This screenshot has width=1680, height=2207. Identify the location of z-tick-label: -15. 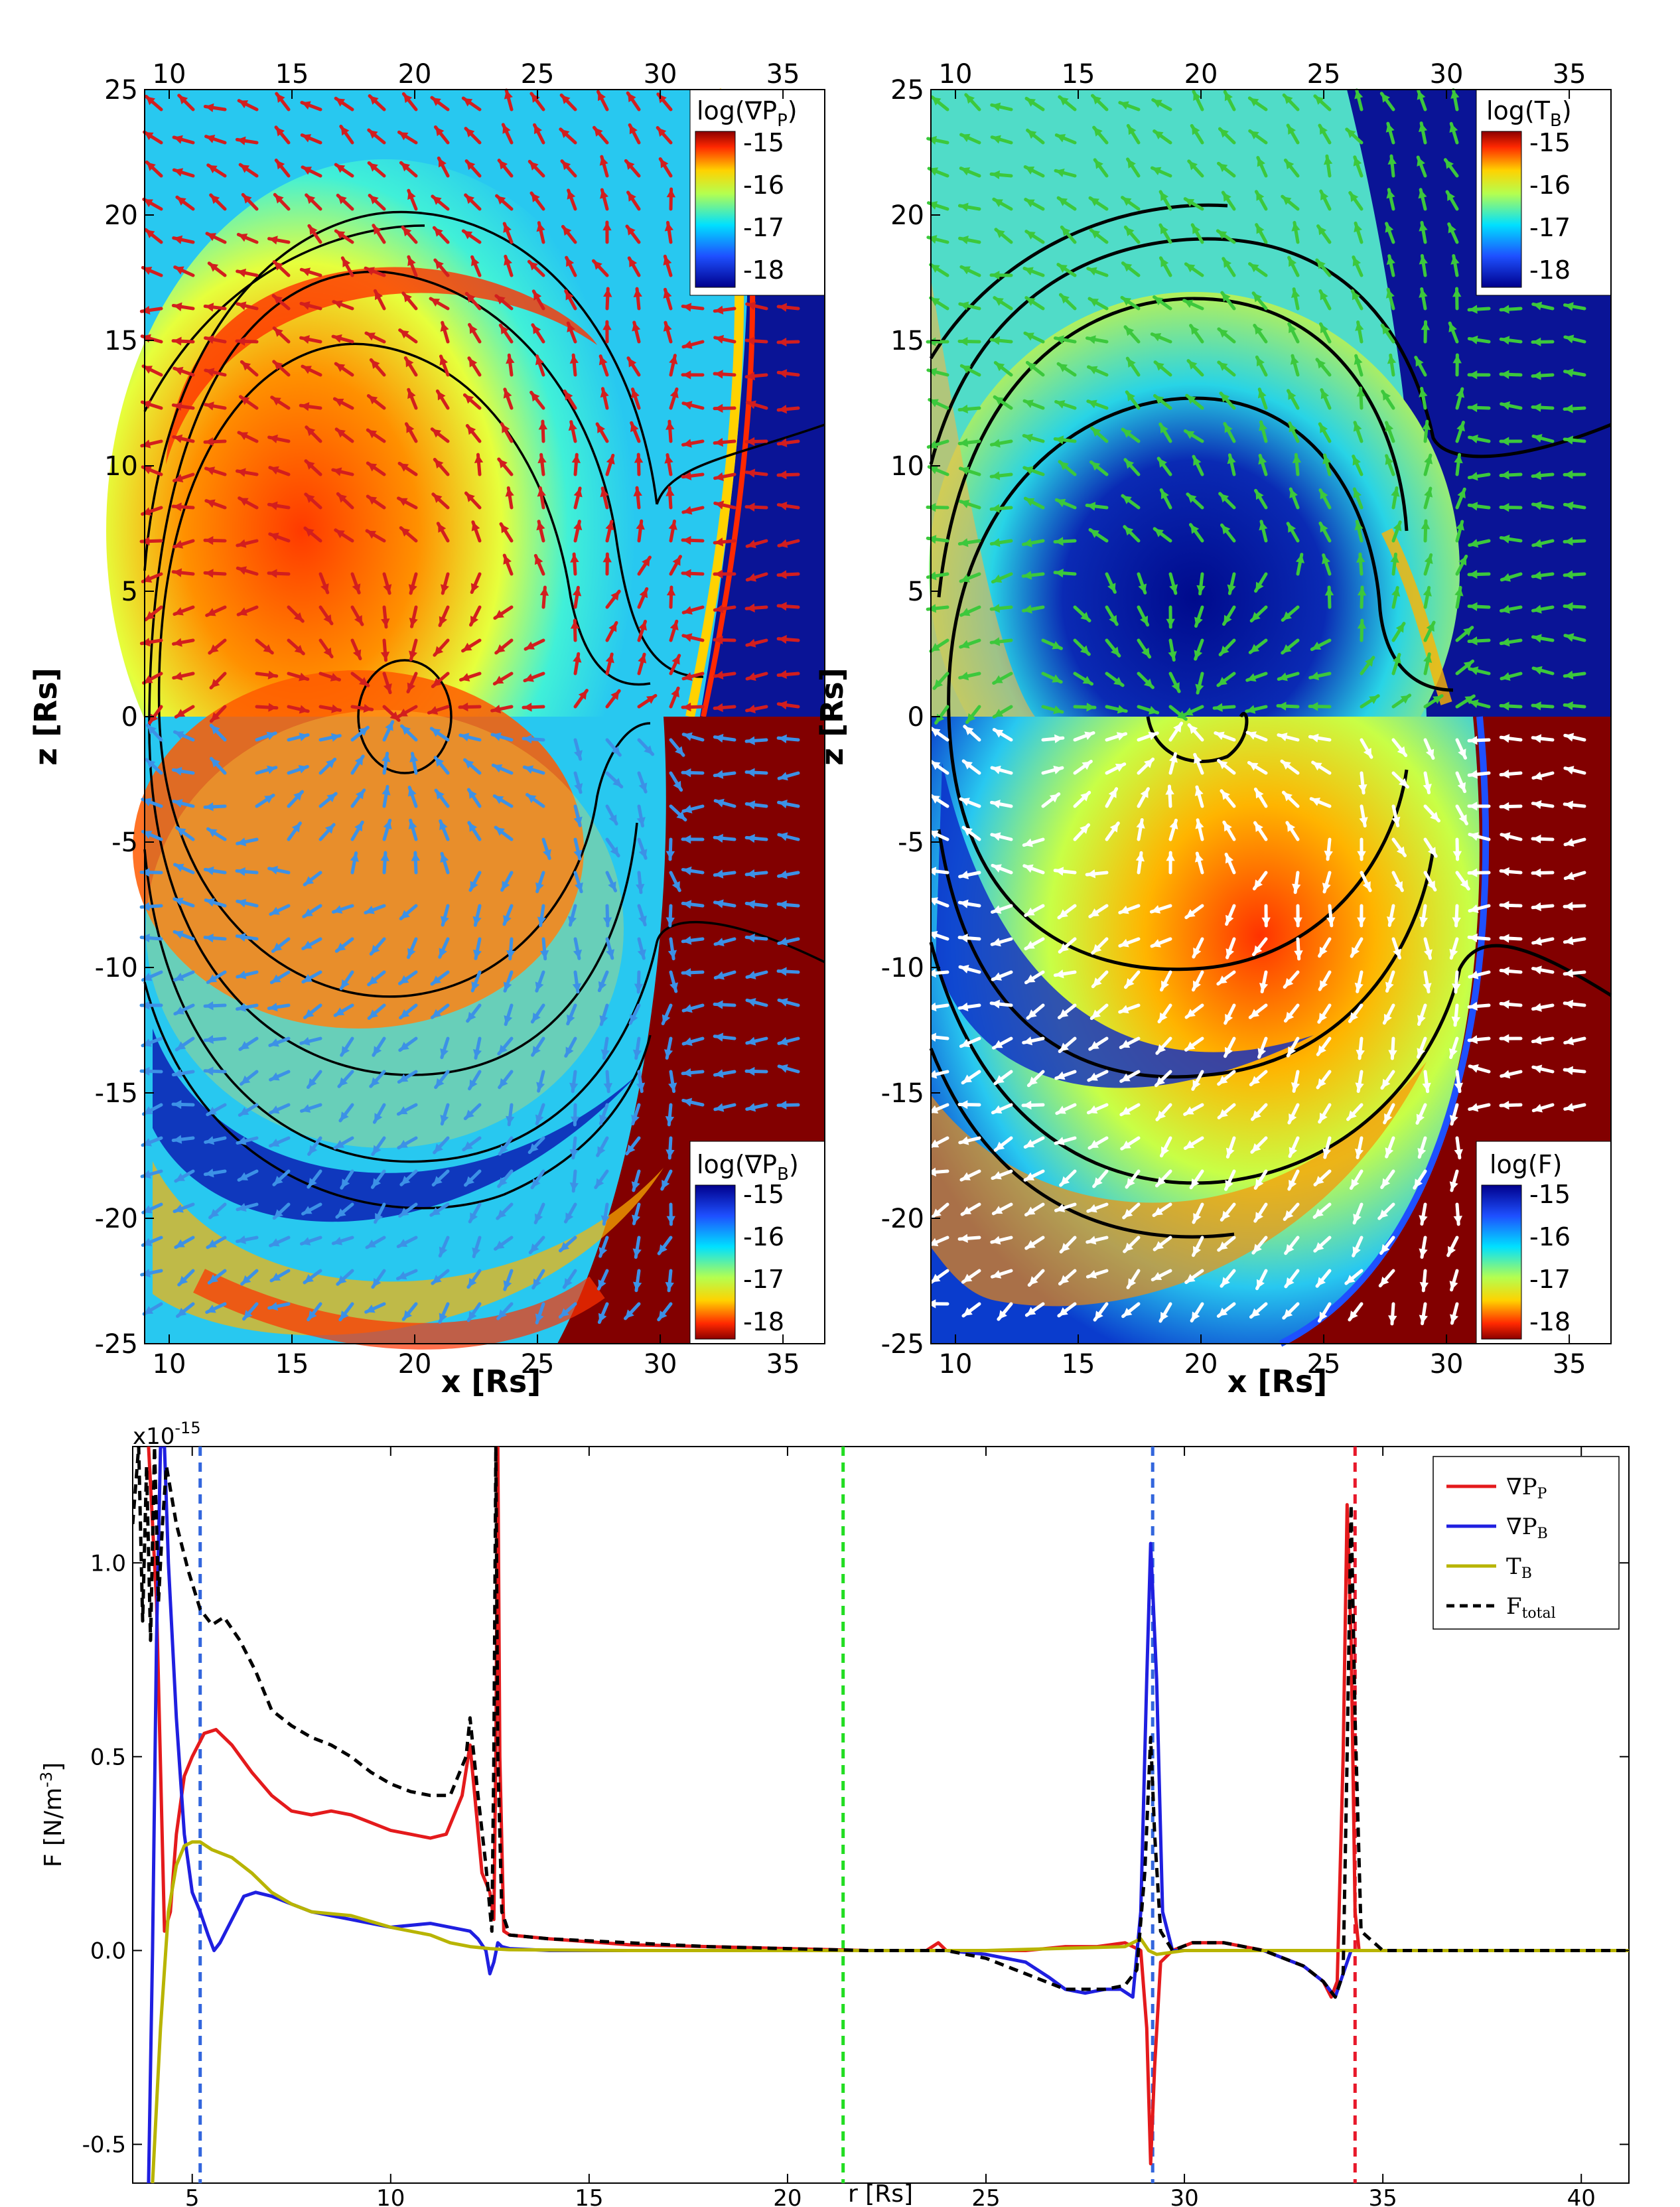
(116, 1093).